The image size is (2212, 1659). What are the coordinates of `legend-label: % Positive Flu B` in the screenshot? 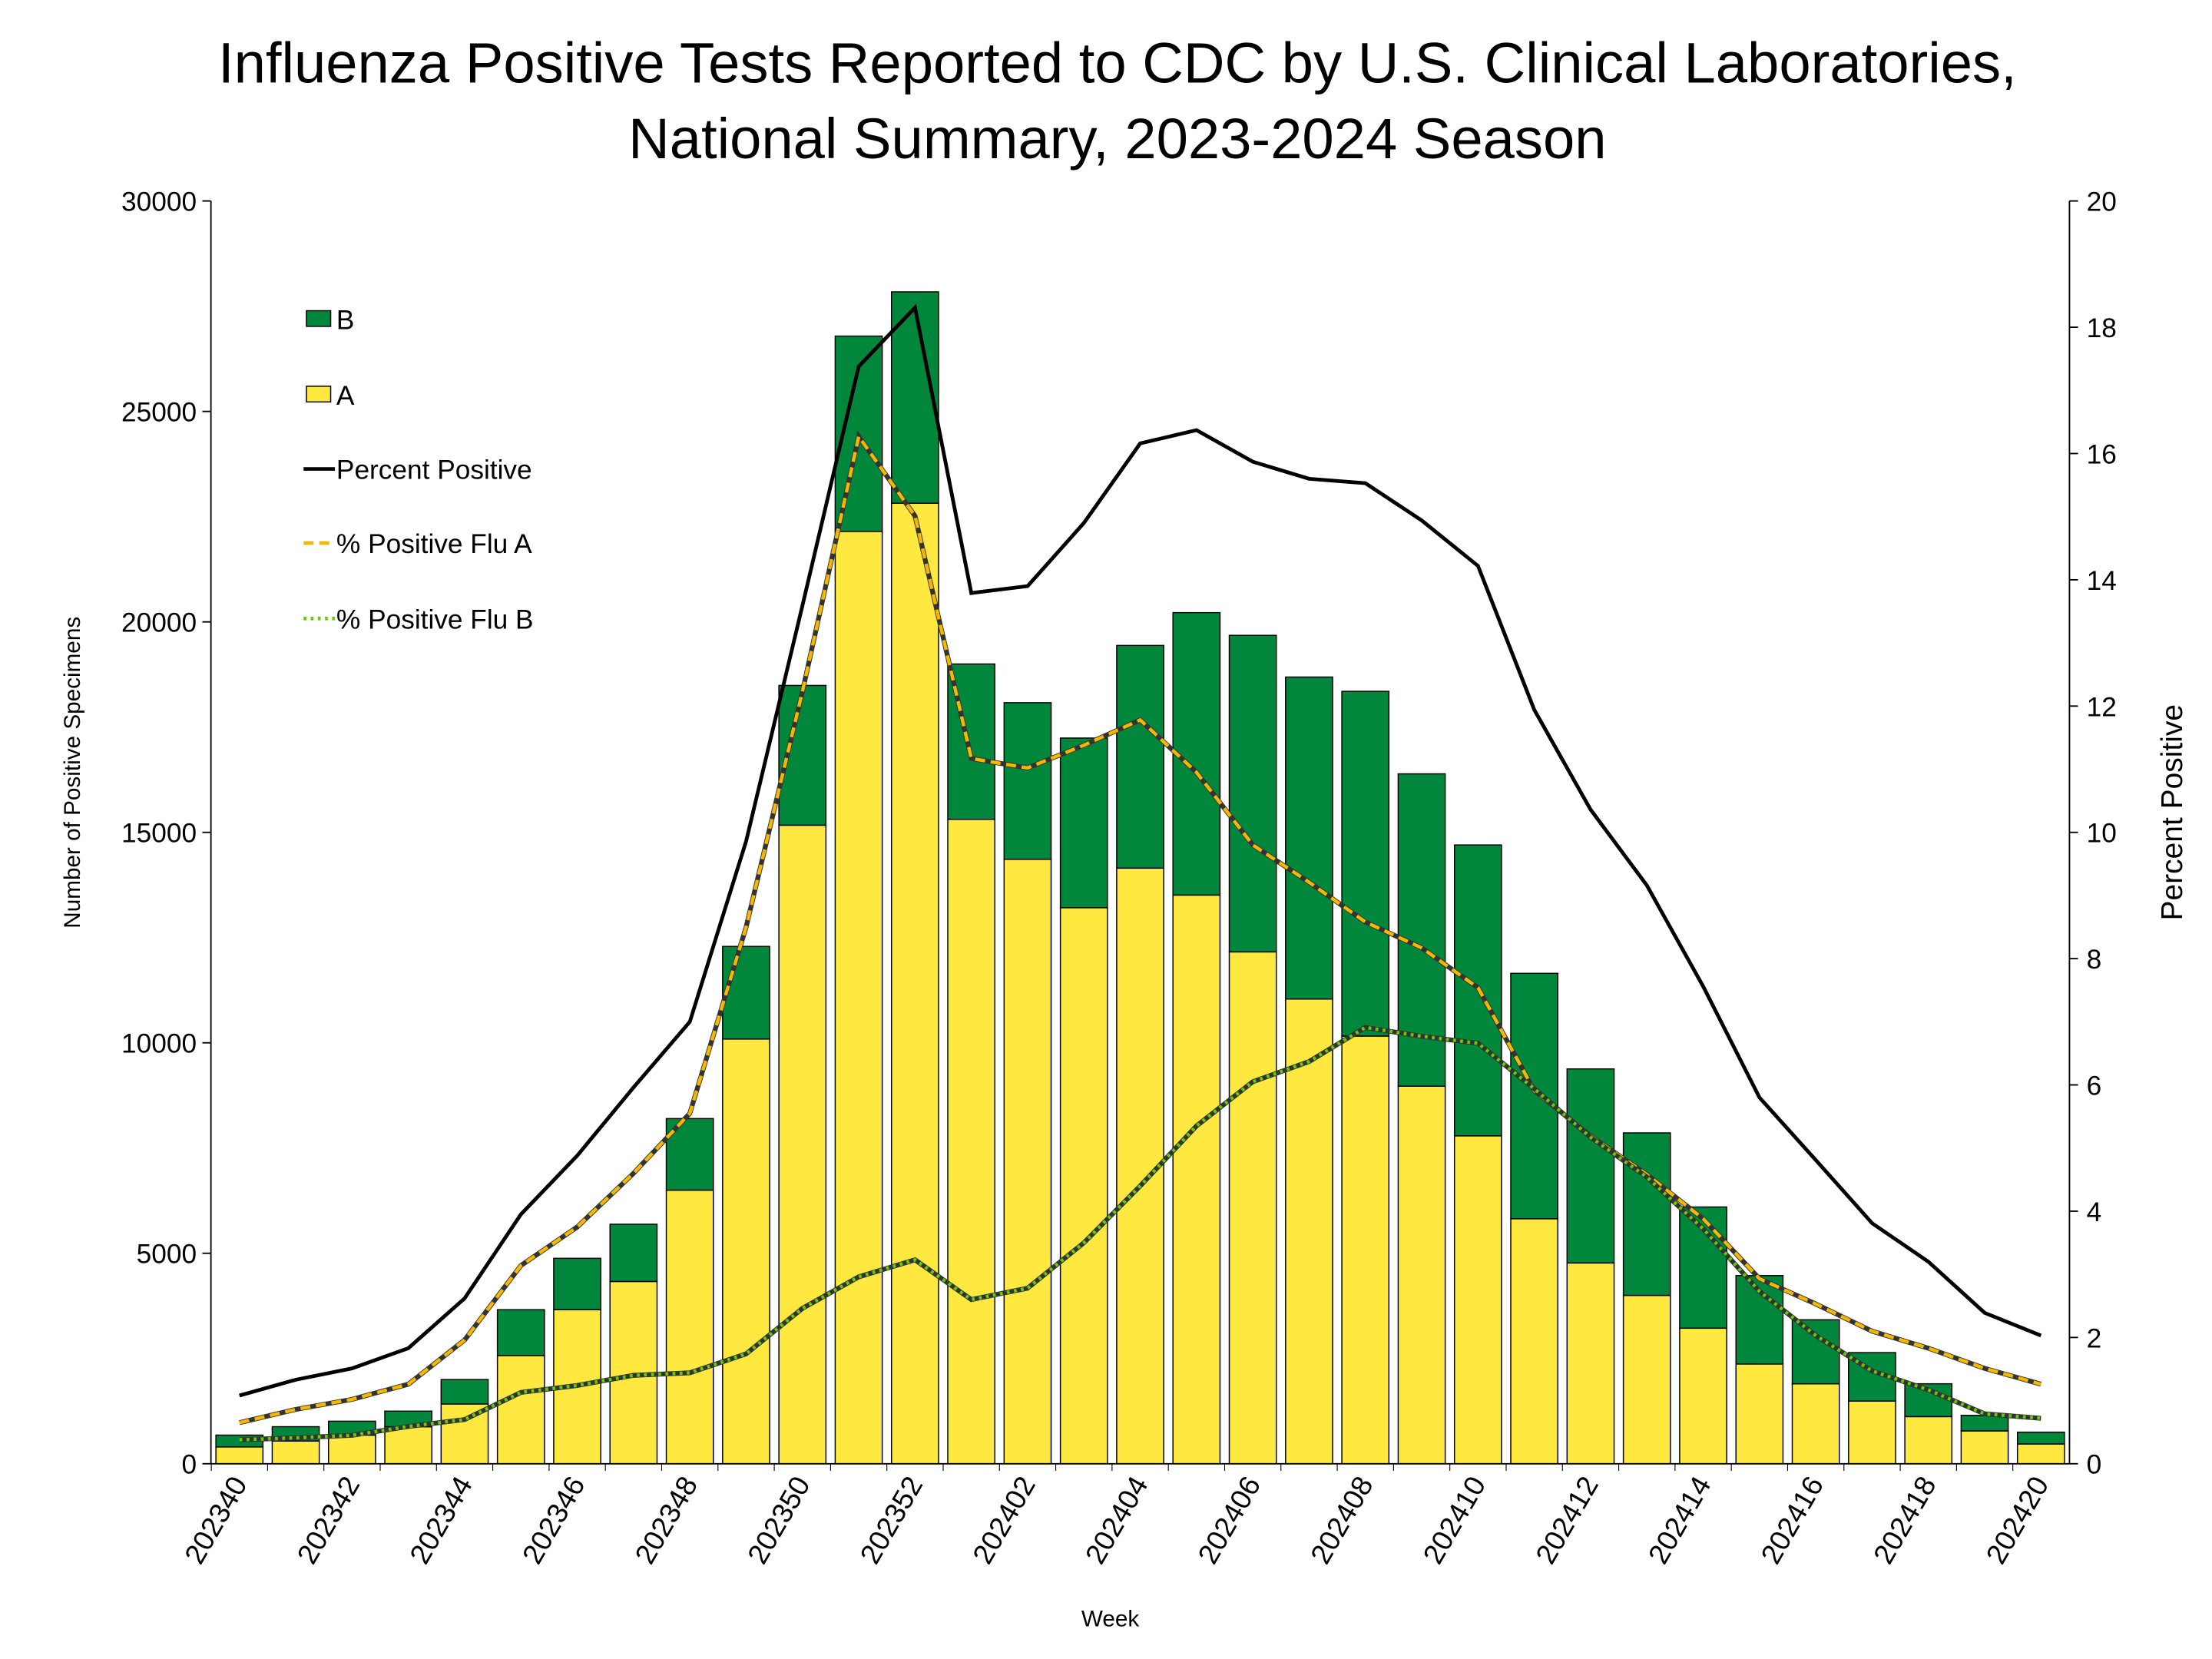 It's located at (435, 619).